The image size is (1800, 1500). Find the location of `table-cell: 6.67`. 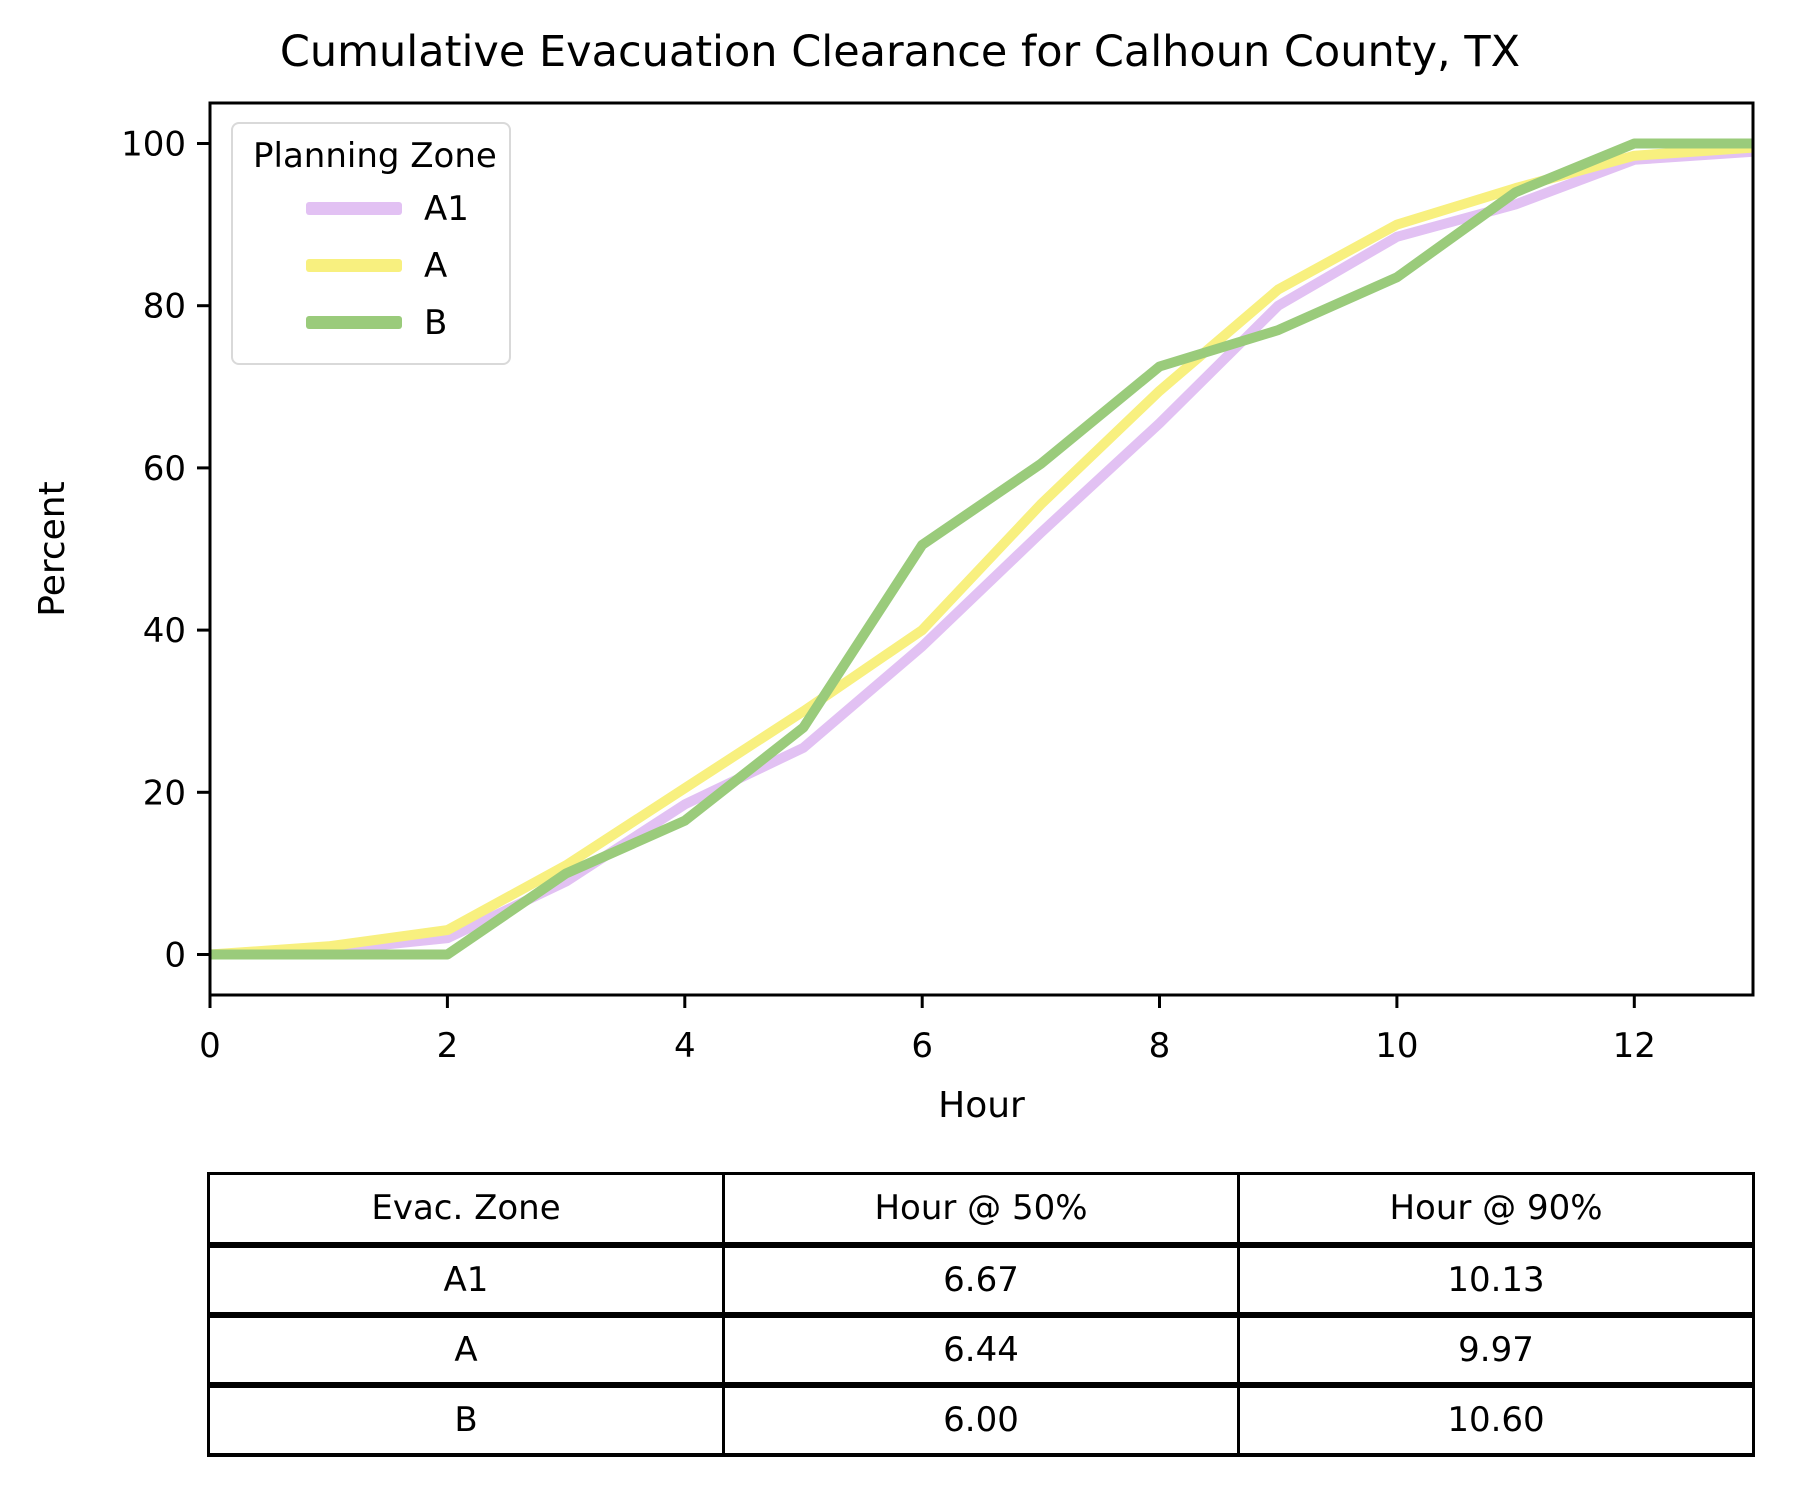

table-cell: 6.67 is located at coordinates (981, 1279).